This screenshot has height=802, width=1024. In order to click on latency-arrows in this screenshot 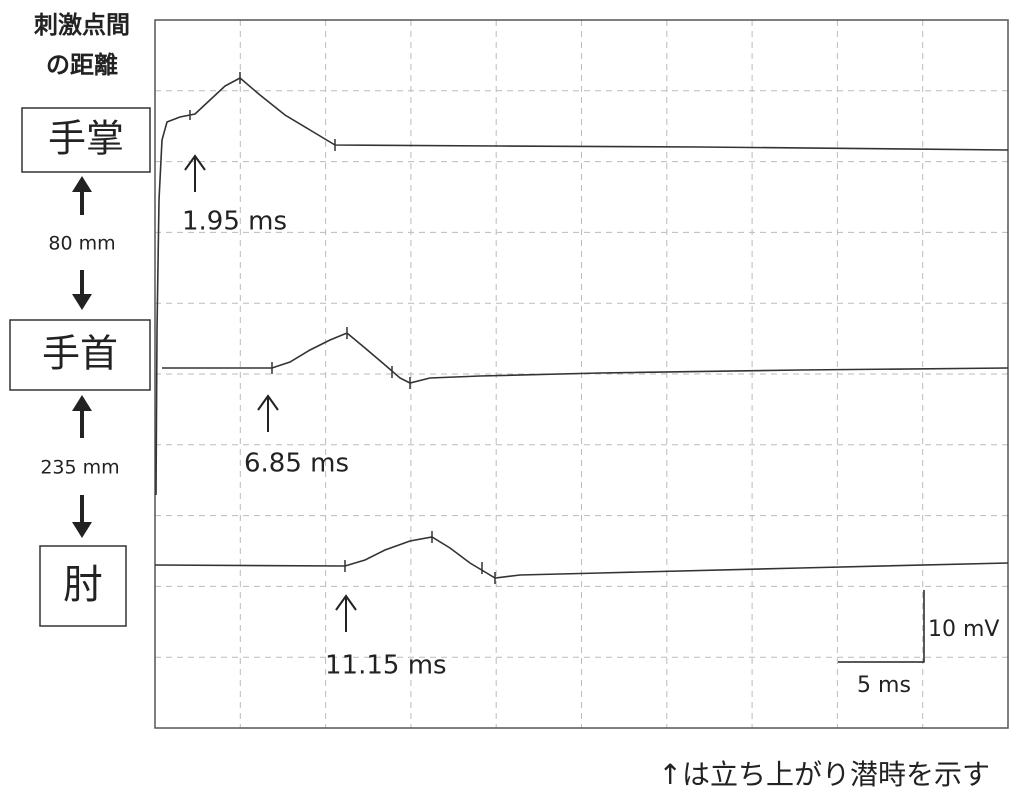, I will do `click(270, 393)`.